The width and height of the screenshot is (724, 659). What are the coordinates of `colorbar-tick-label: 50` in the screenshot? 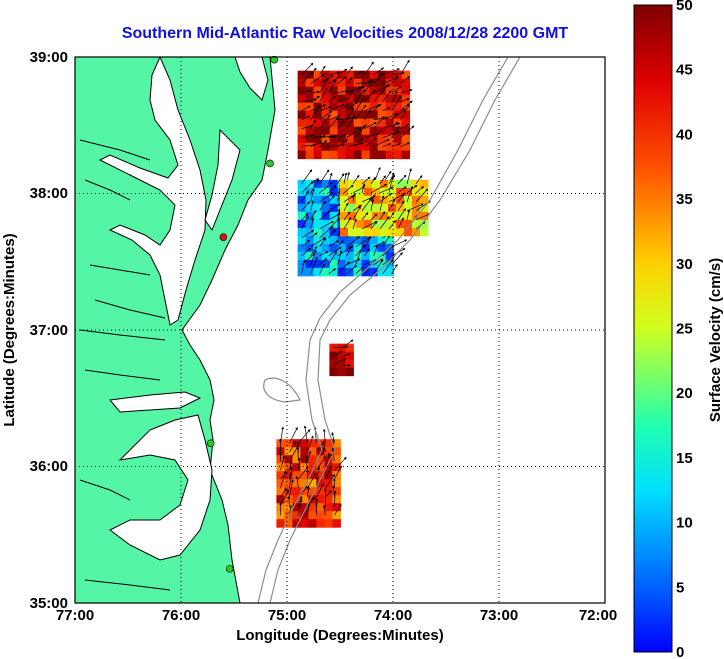 It's located at (684, 7).